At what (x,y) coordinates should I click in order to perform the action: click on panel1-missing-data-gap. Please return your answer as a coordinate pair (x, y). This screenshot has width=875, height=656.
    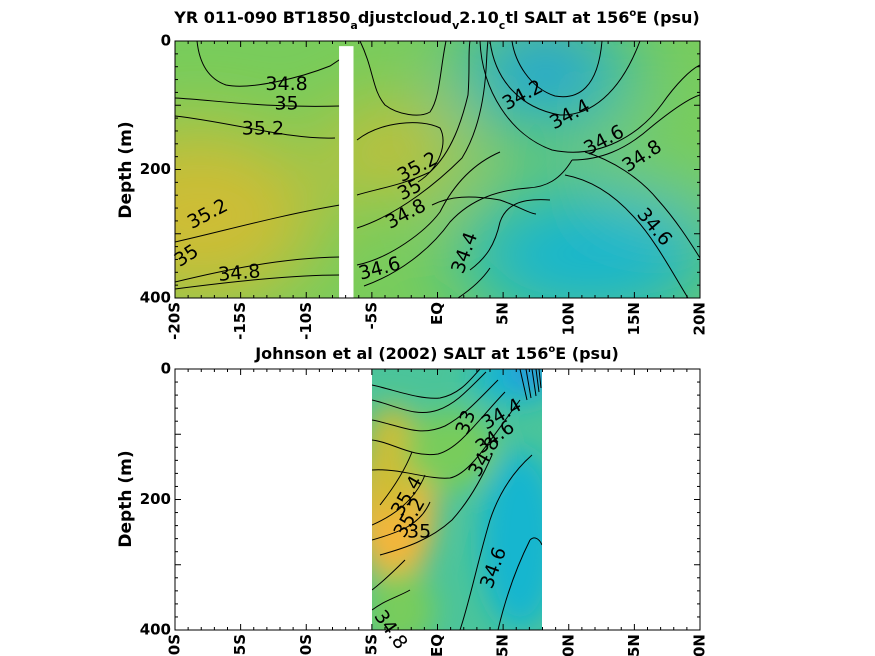
    Looking at the image, I should click on (346, 172).